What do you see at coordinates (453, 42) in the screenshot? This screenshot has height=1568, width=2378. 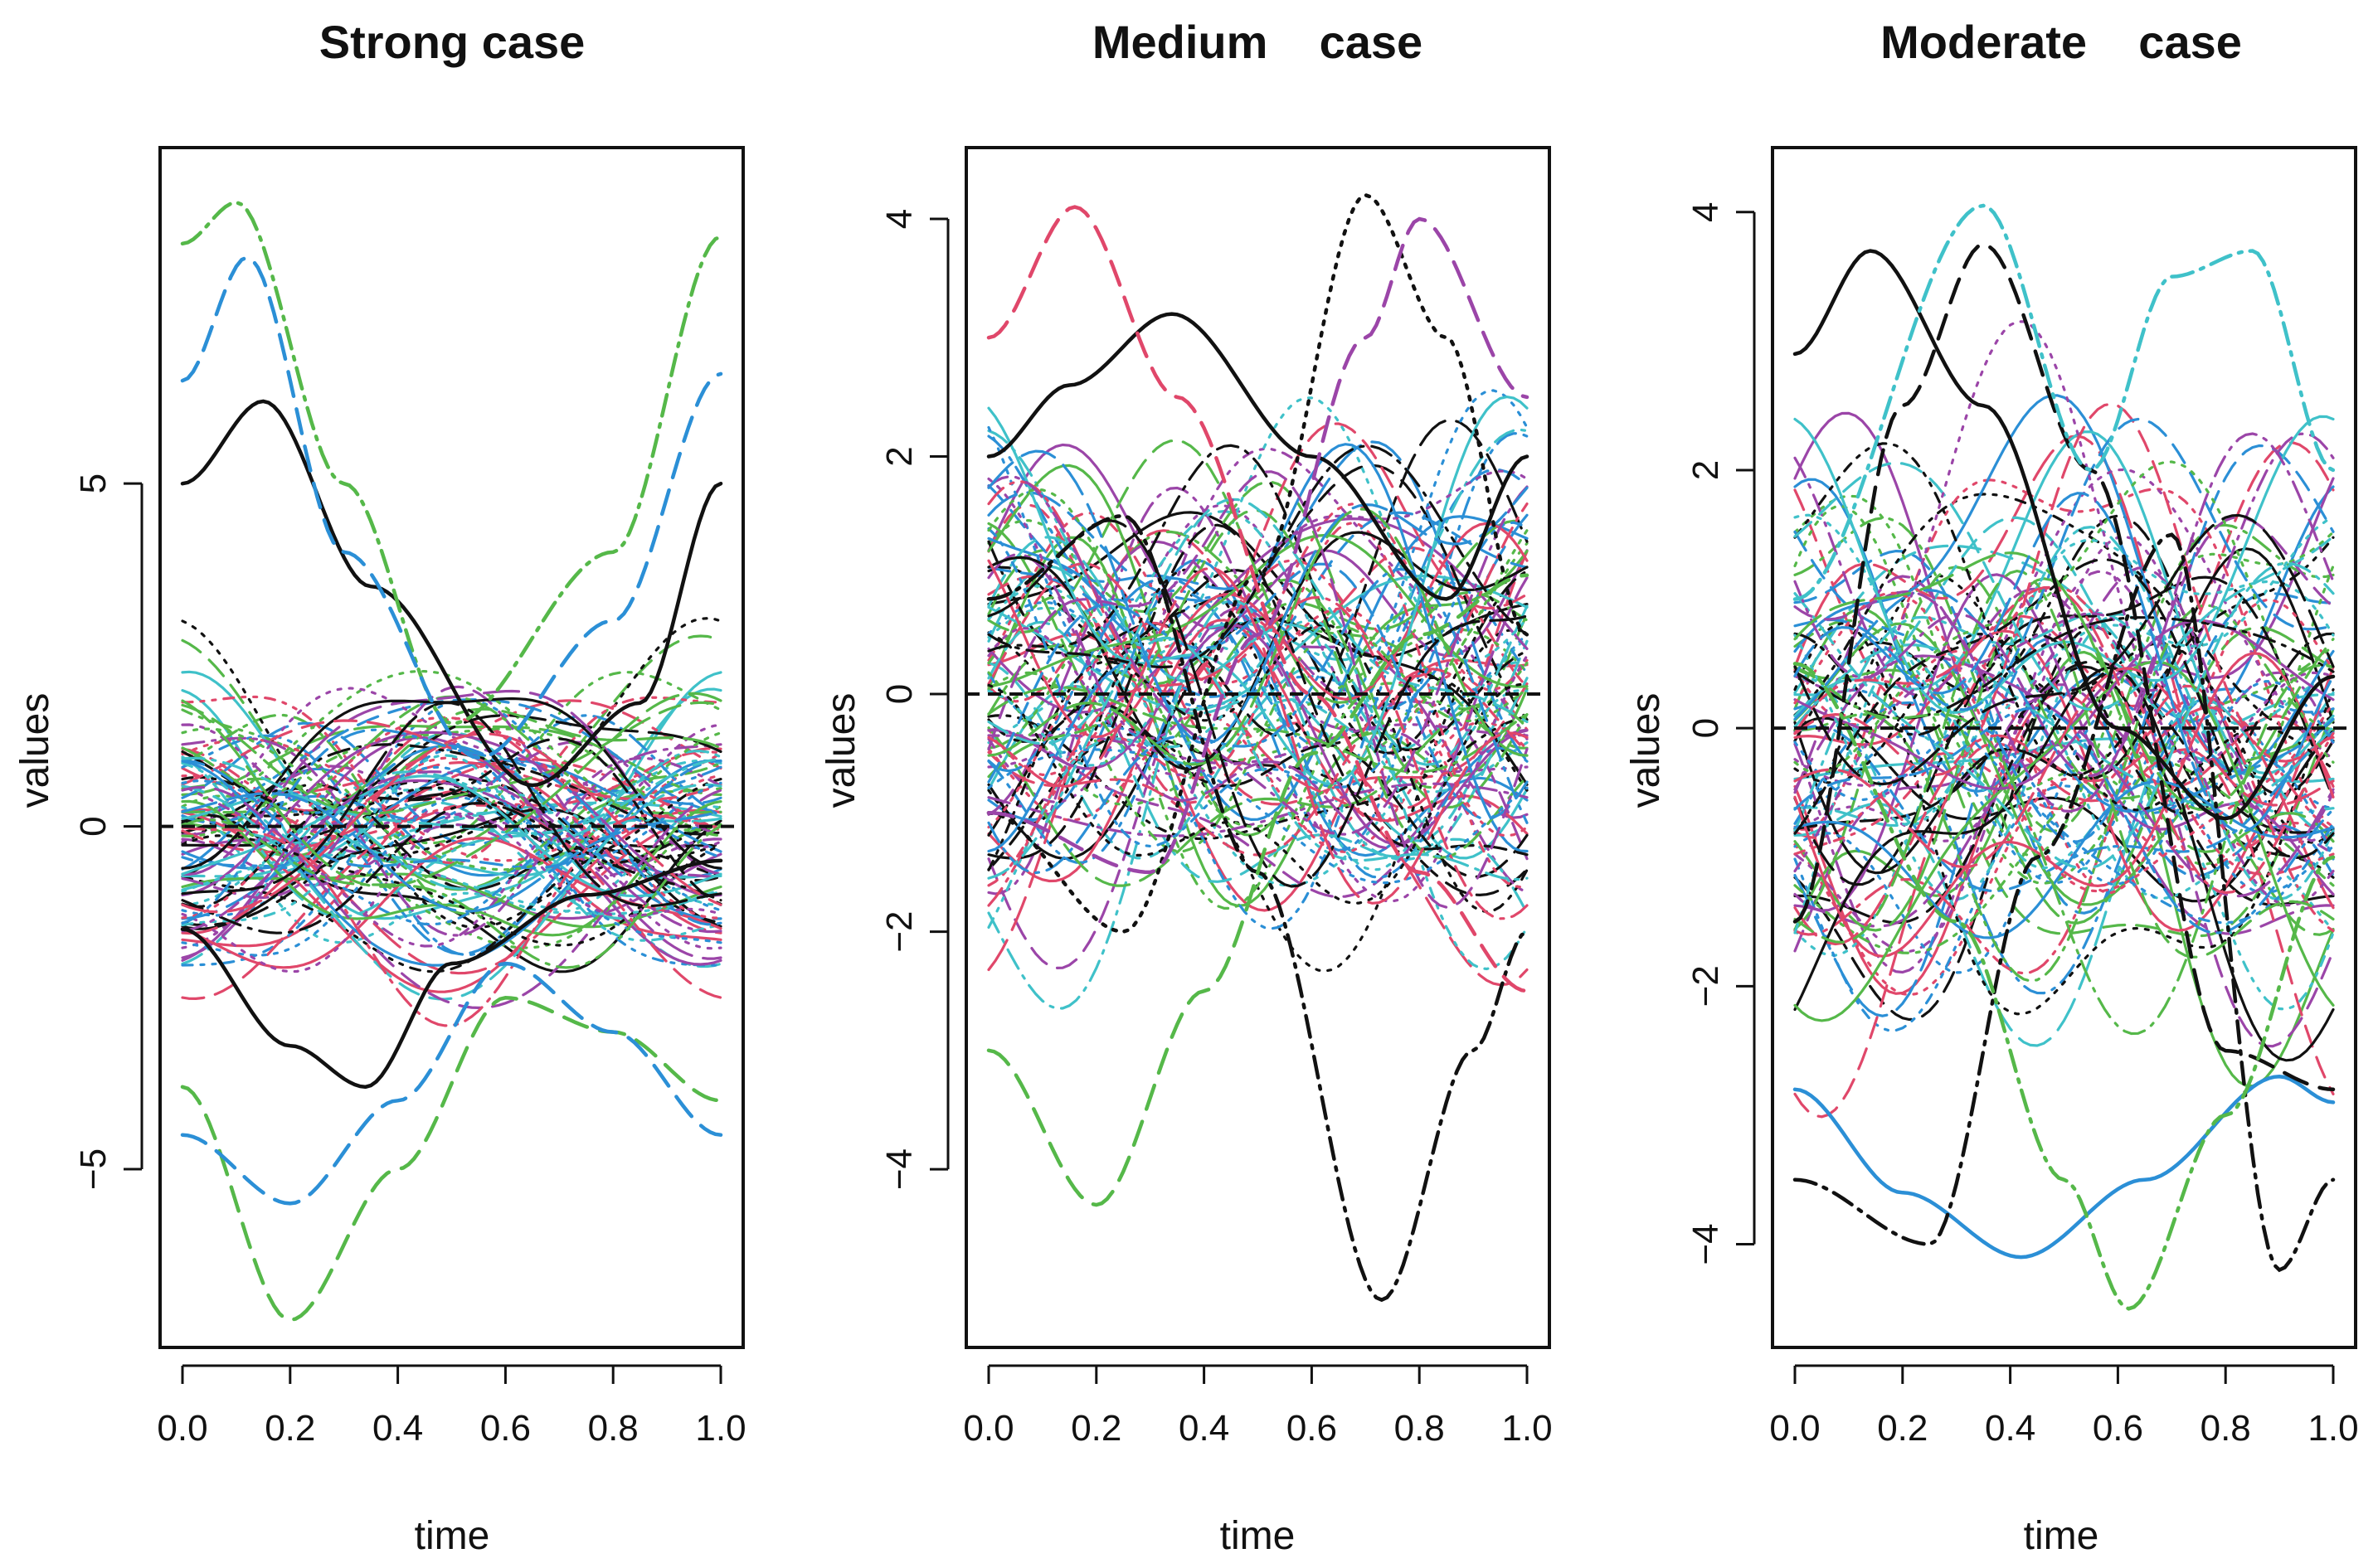 I see `chart-title: Strong case` at bounding box center [453, 42].